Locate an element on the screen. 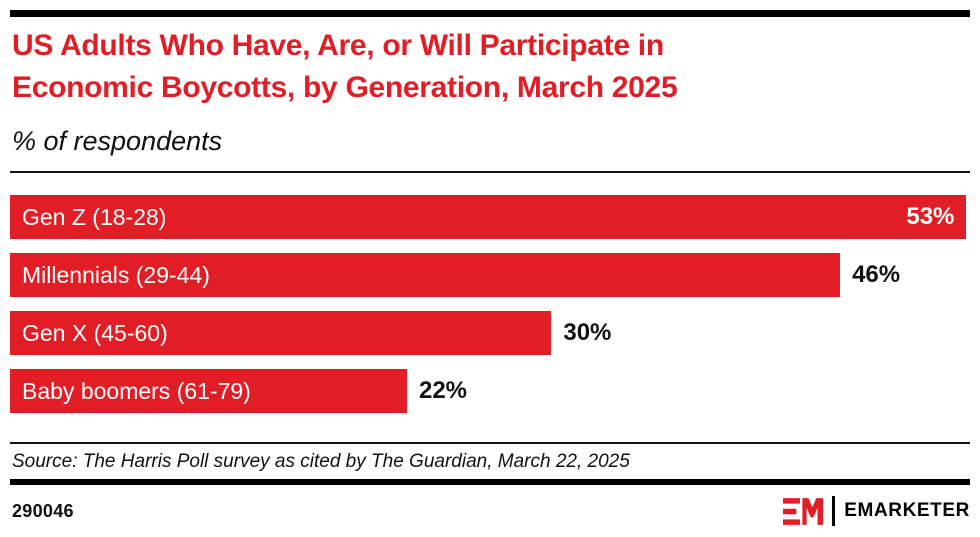 This screenshot has height=537, width=980. bar-gen-x: Gen X (45-60) is located at coordinates (281, 333).